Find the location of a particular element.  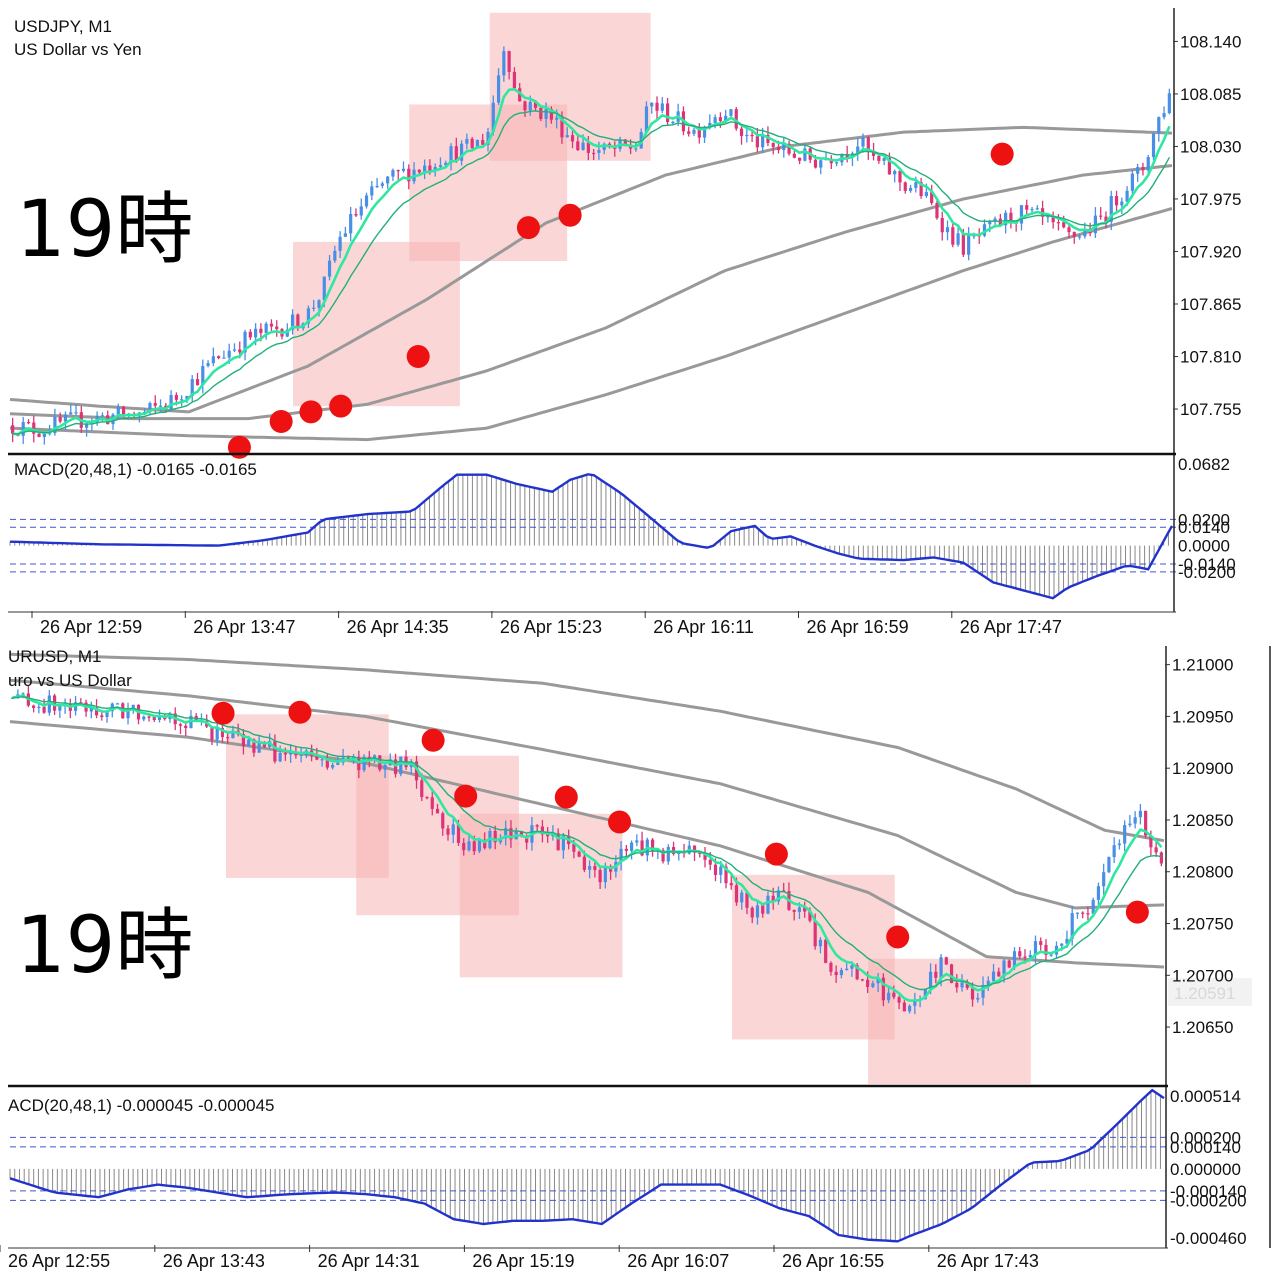

c1-macd-tick-label: -0.000140 is located at coordinates (1208, 1191).